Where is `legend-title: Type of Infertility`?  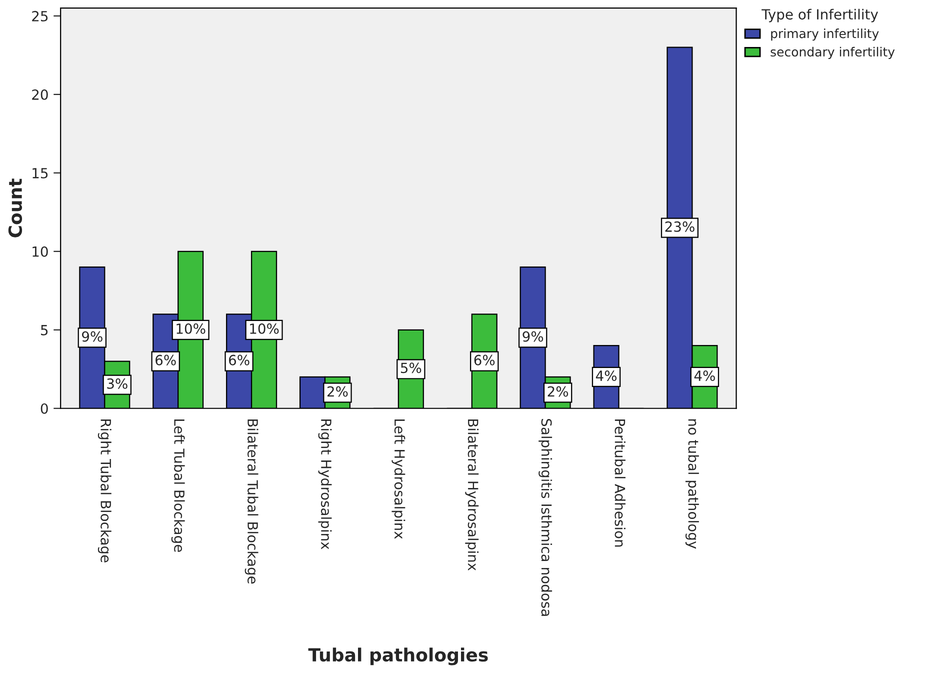
legend-title: Type of Infertility is located at coordinates (820, 15).